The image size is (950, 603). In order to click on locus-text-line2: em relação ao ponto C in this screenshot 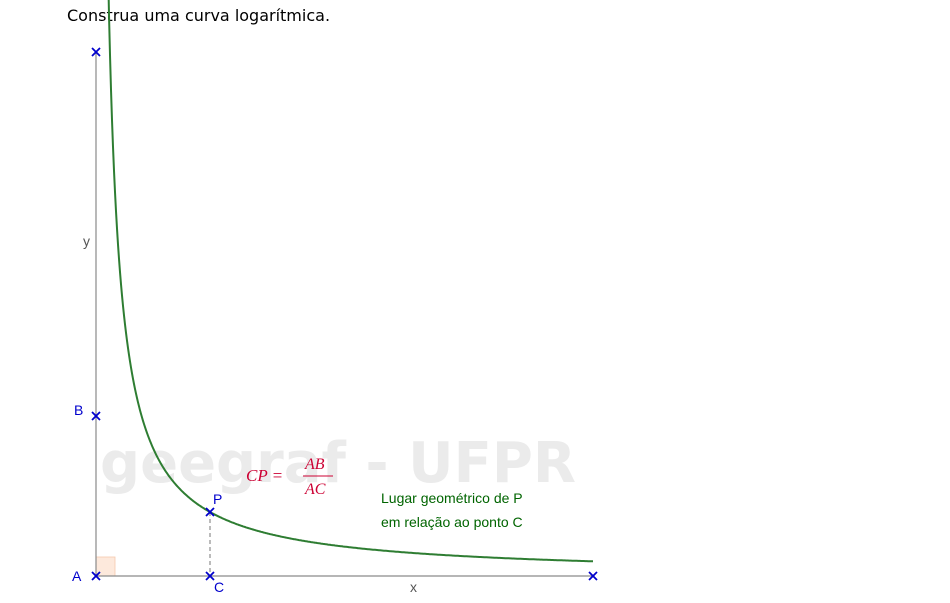, I will do `click(452, 522)`.